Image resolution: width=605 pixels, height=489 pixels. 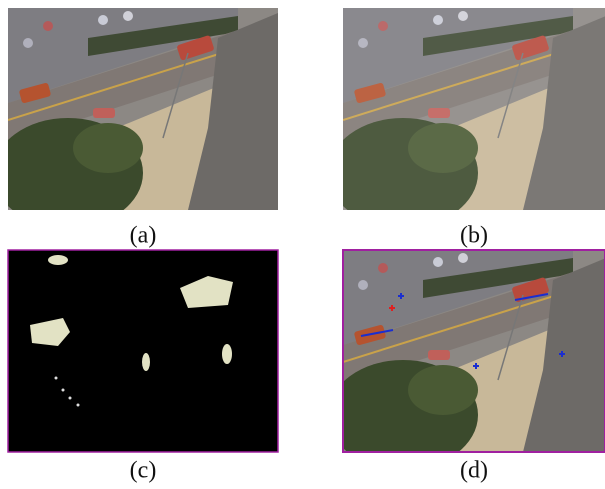 What do you see at coordinates (474, 471) in the screenshot?
I see `caption: (d)` at bounding box center [474, 471].